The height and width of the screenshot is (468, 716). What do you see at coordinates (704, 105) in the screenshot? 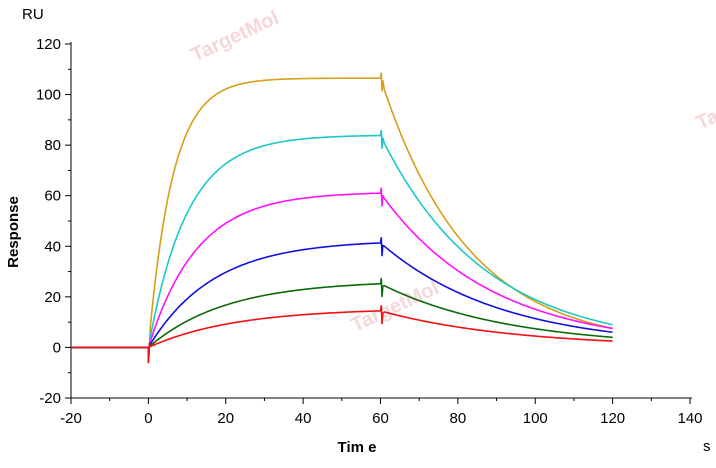
I see `watermark-2: TargetMol` at bounding box center [704, 105].